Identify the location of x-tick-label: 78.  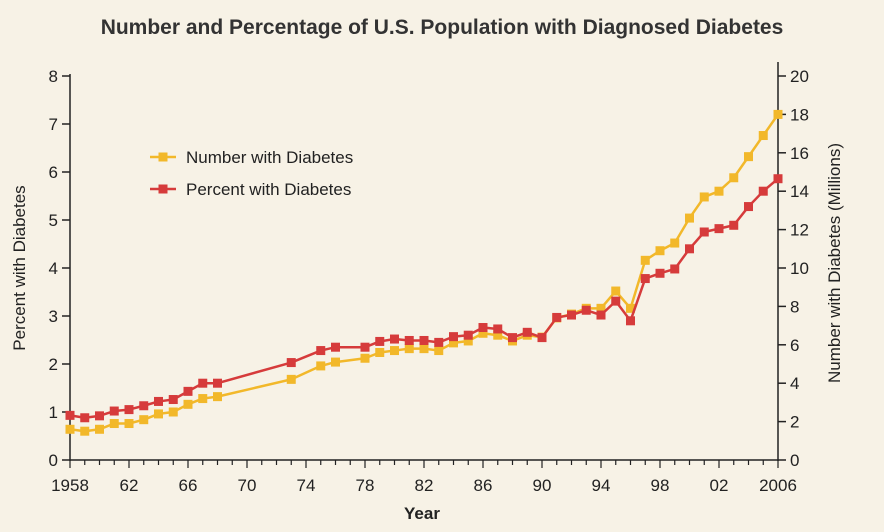
(365, 485).